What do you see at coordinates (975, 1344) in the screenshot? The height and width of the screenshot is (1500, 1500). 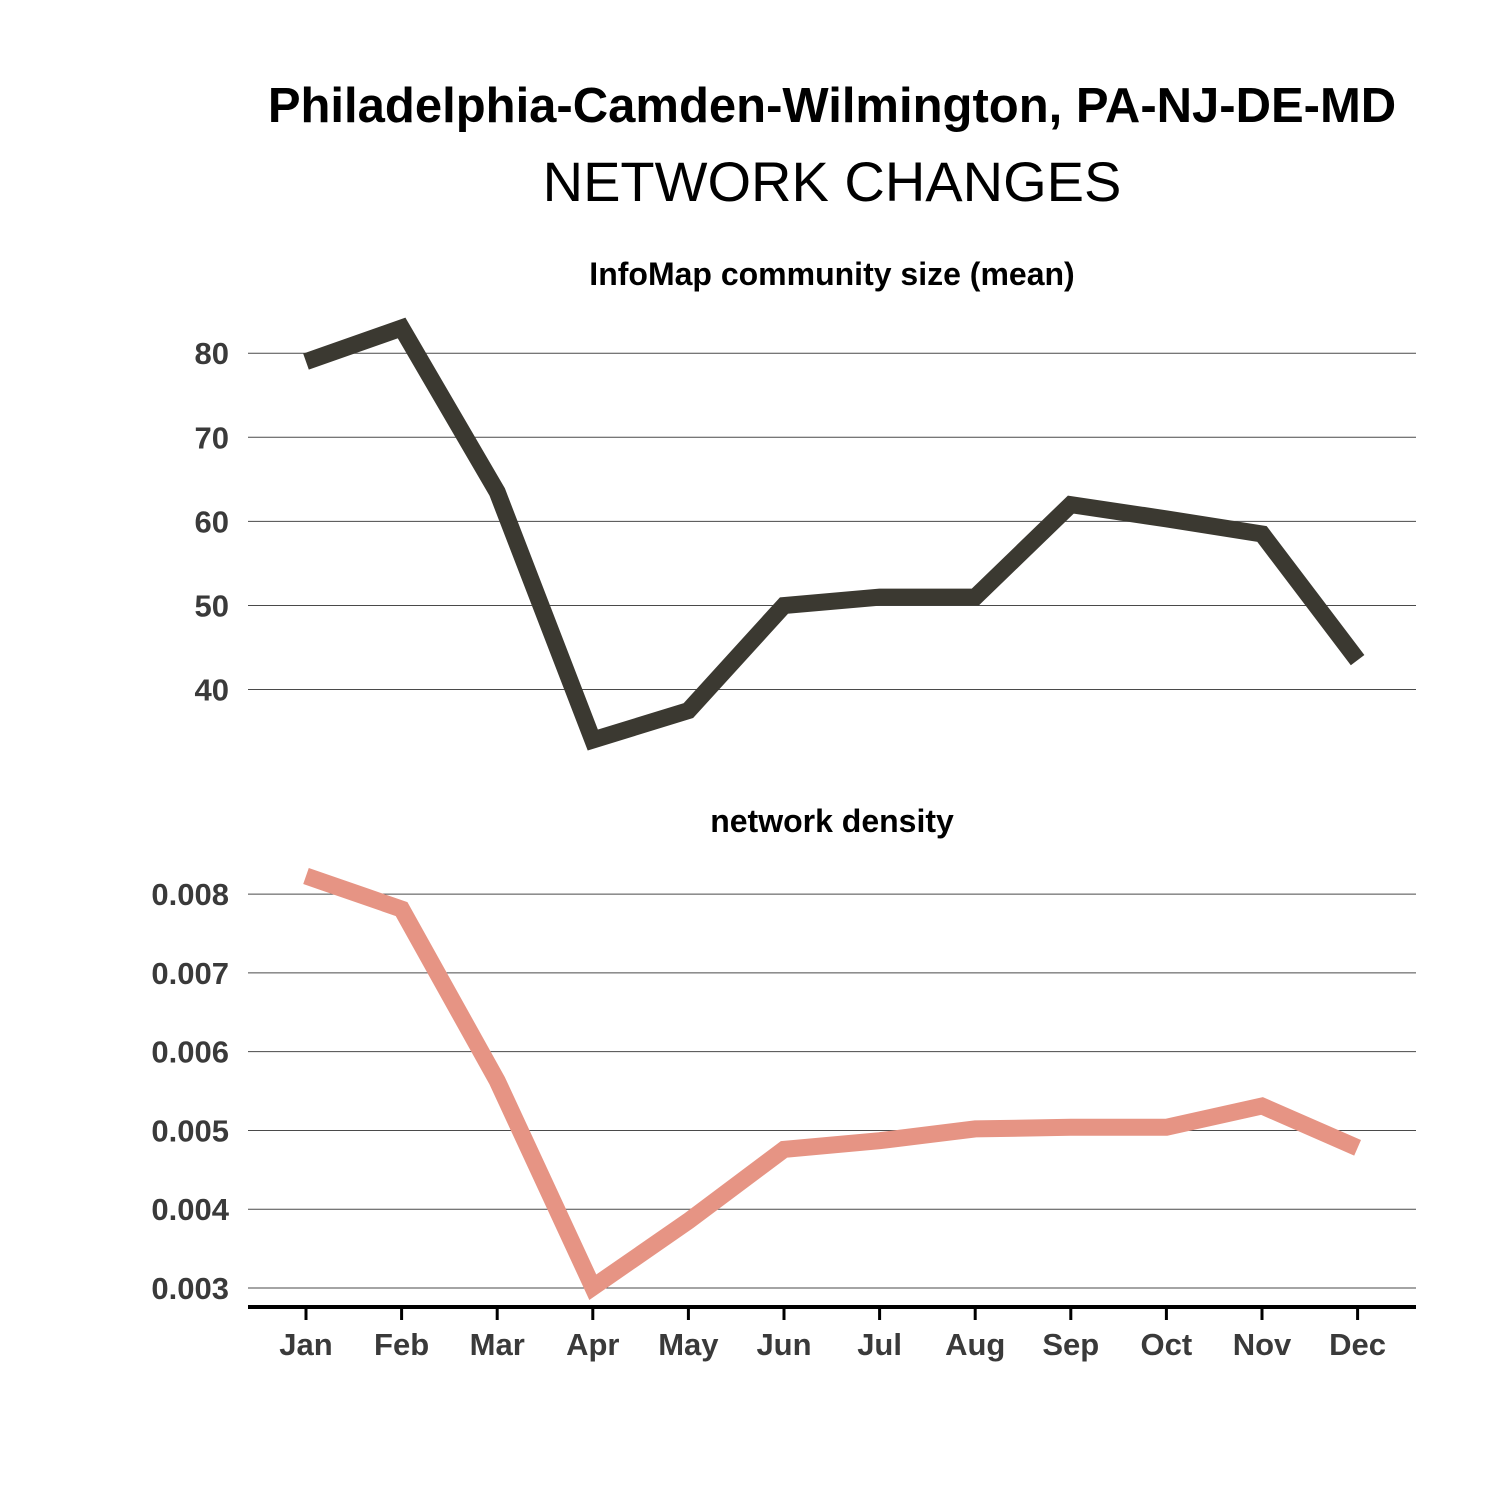 I see `x-tick-label-aug: Aug` at bounding box center [975, 1344].